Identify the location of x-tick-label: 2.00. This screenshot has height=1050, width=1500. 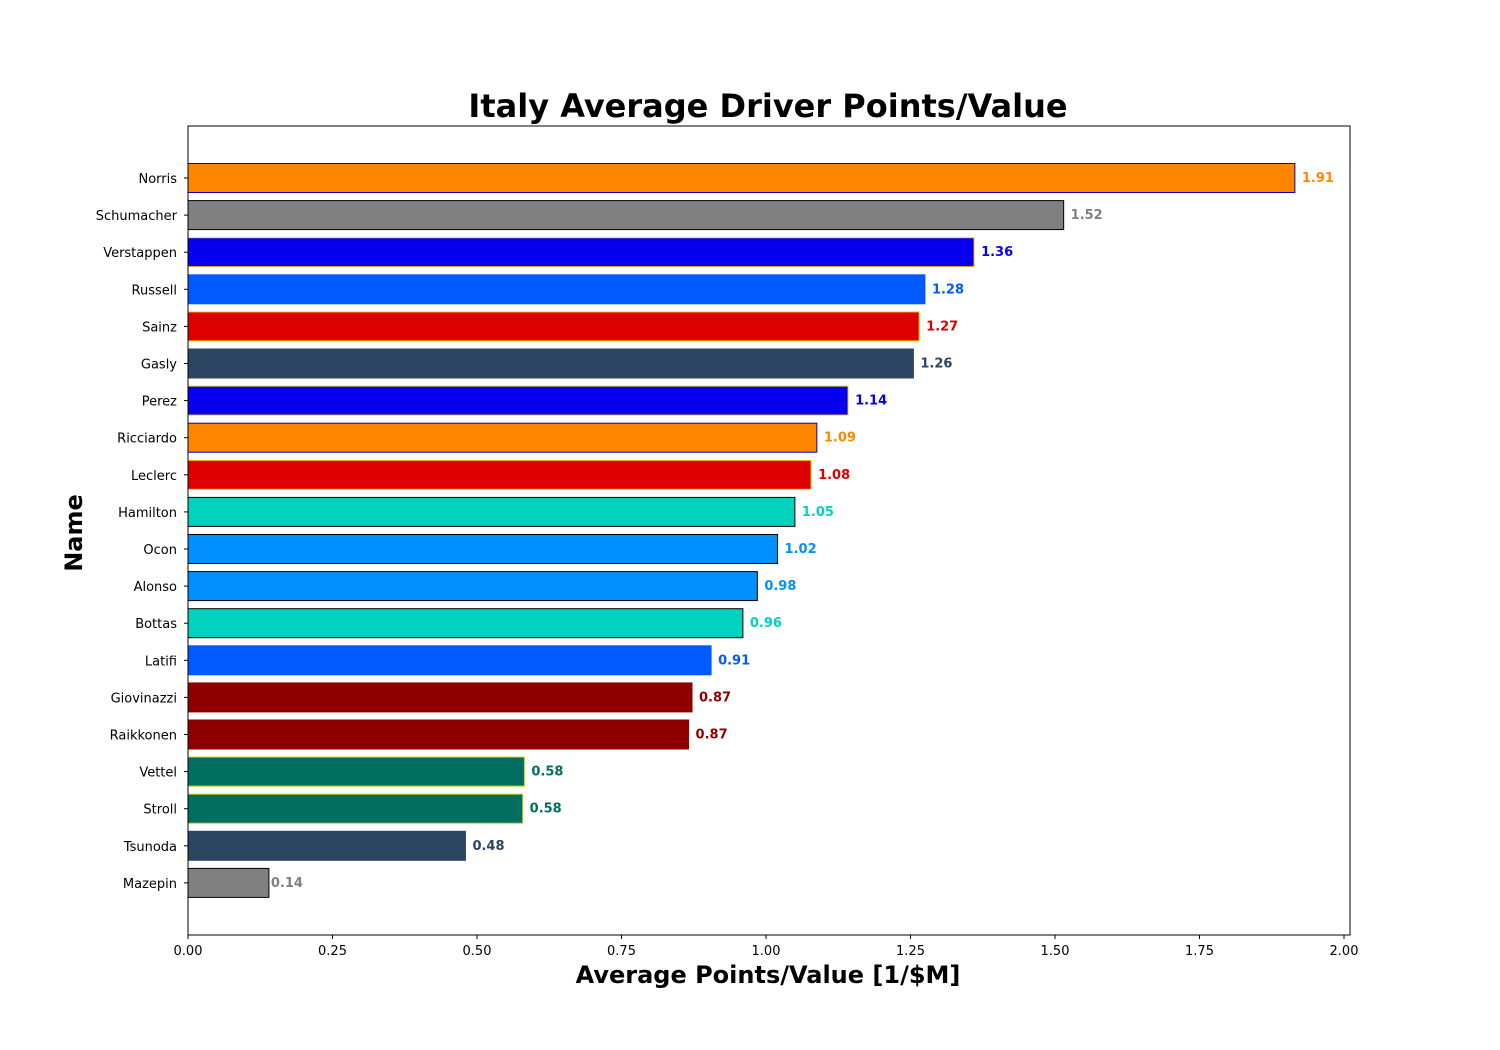
(1344, 951).